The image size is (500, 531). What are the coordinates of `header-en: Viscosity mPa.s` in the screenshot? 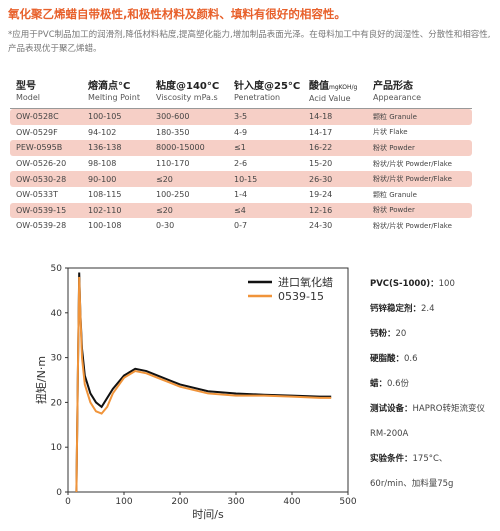 It's located at (187, 97).